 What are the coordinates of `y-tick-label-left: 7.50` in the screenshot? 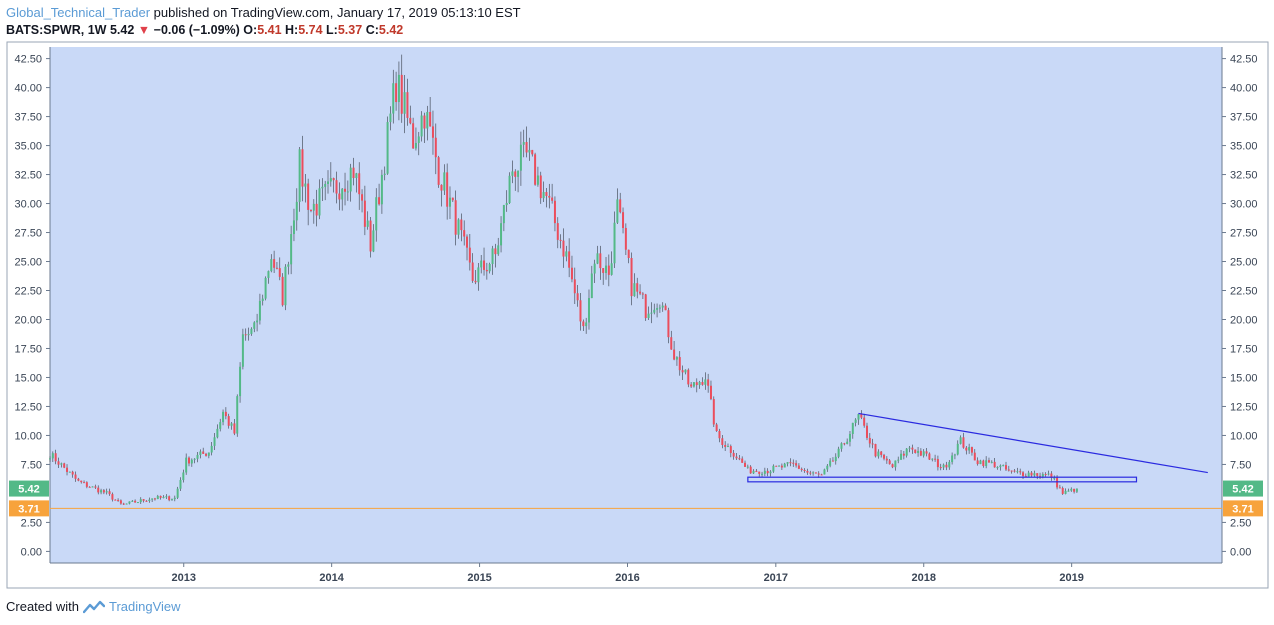 It's located at (31, 465).